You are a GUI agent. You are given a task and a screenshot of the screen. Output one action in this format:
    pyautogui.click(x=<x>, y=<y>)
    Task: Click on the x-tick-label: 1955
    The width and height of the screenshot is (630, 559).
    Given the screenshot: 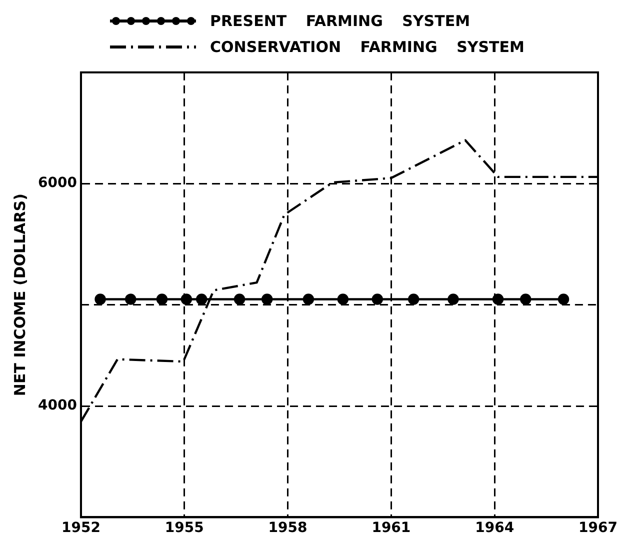 What is the action you would take?
    pyautogui.click(x=184, y=528)
    